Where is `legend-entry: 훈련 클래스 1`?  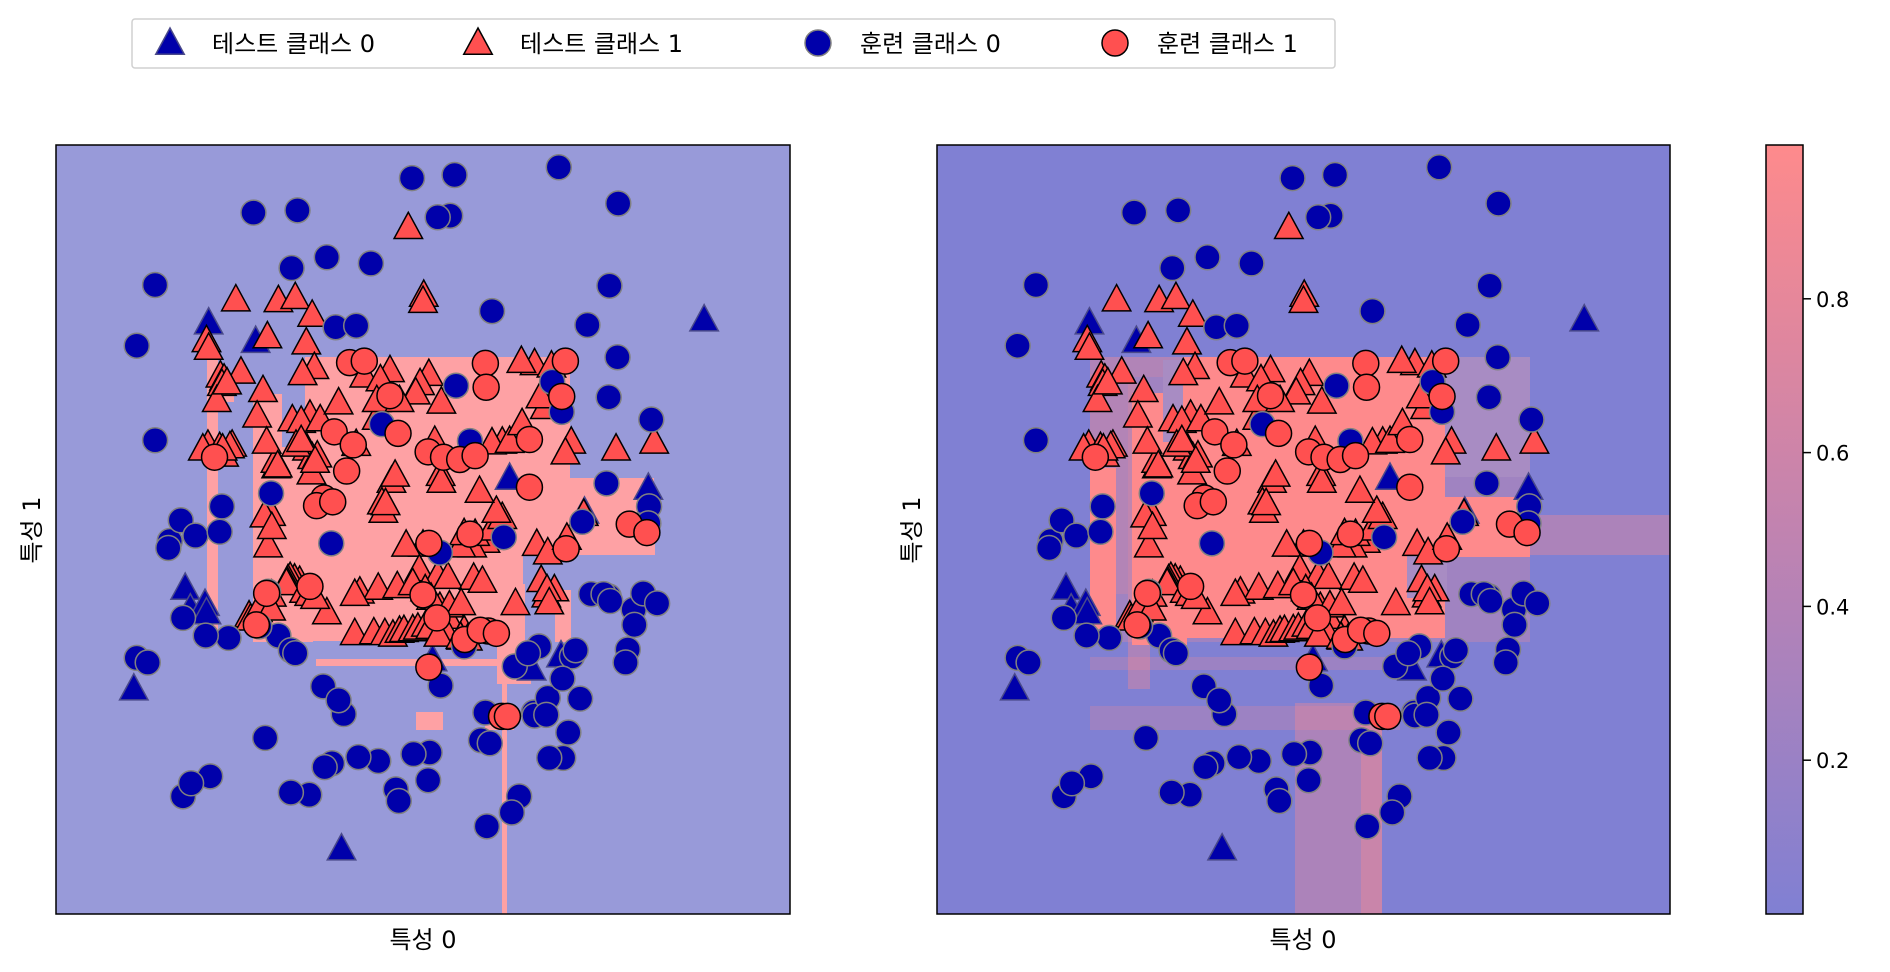 legend-entry: 훈련 클래스 1 is located at coordinates (1199, 43).